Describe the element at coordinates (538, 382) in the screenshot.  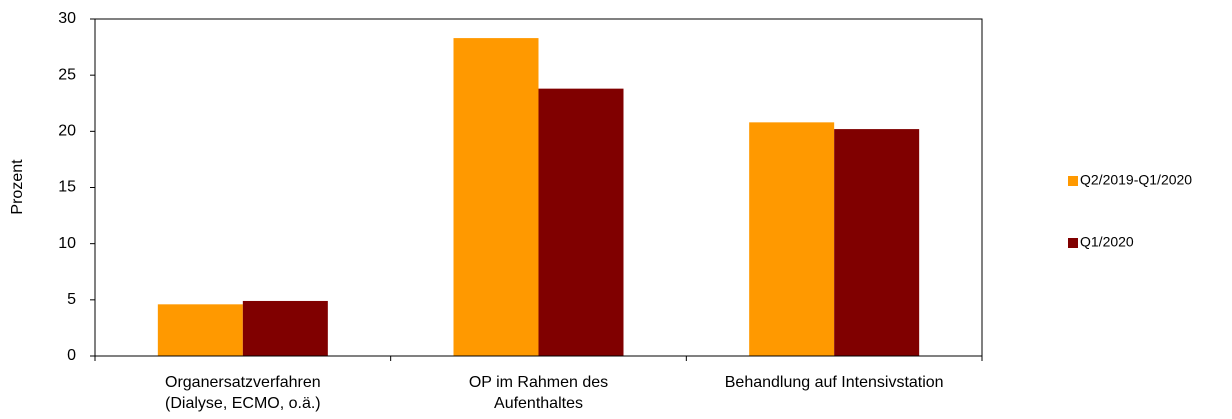
I see `x-tick-label: OP im Rahmen des` at that location.